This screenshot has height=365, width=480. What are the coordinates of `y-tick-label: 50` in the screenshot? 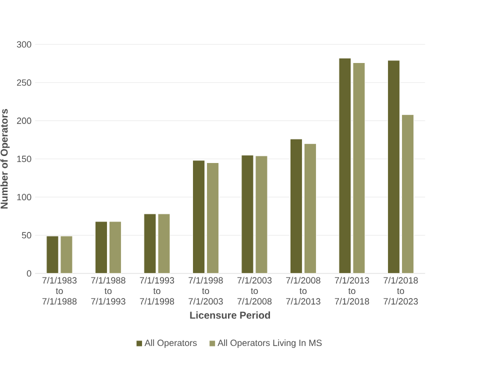 It's located at (27, 235).